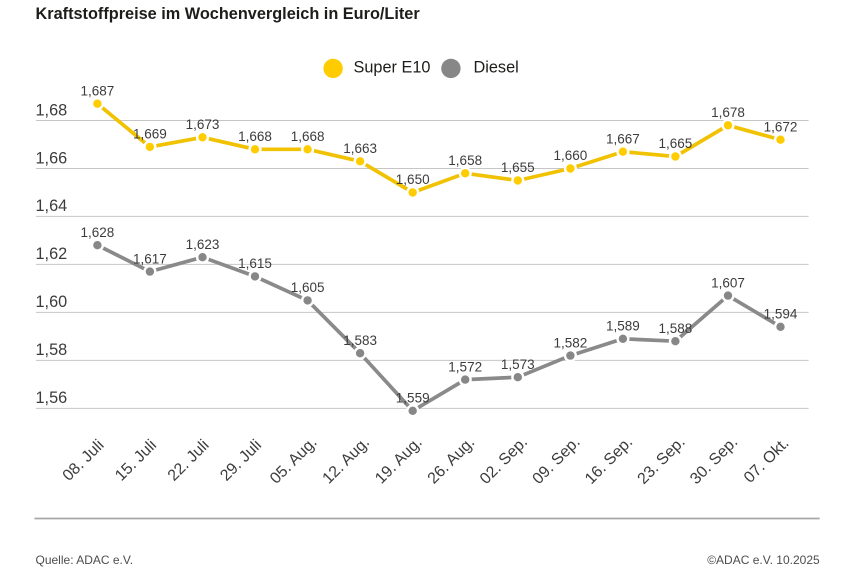  Describe the element at coordinates (571, 342) in the screenshot. I see `svg-text: 1,582` at that location.